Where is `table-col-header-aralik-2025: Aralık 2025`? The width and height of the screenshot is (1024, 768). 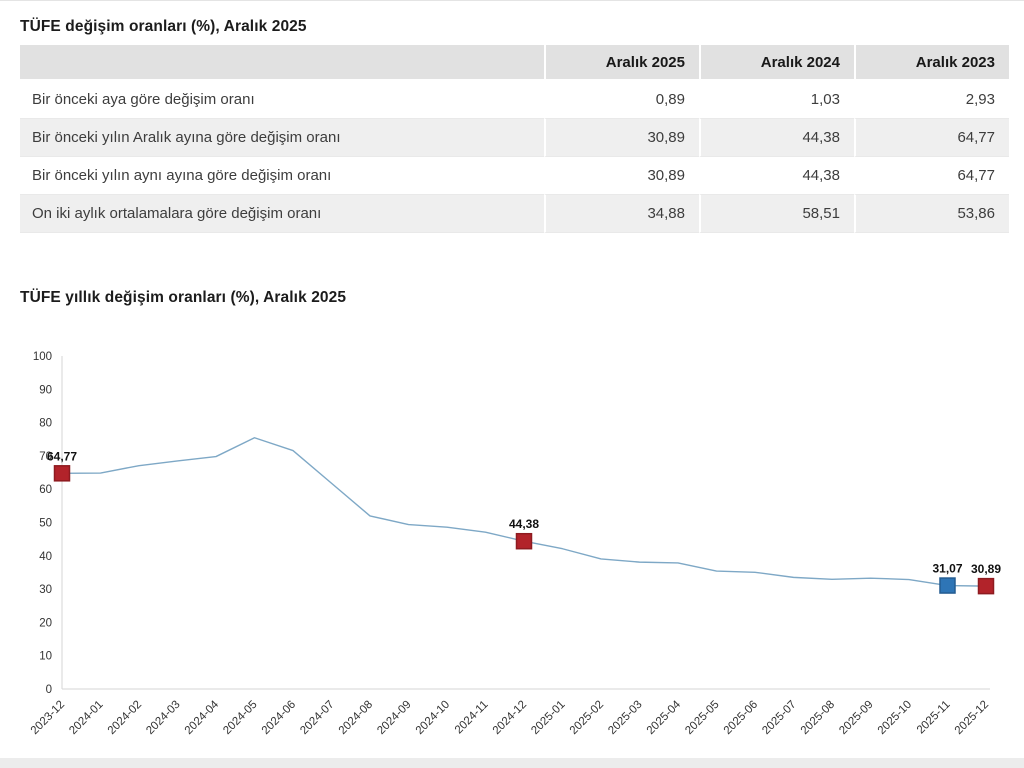
table-col-header-aralik-2025: Aralık 2025 is located at coordinates (621, 63).